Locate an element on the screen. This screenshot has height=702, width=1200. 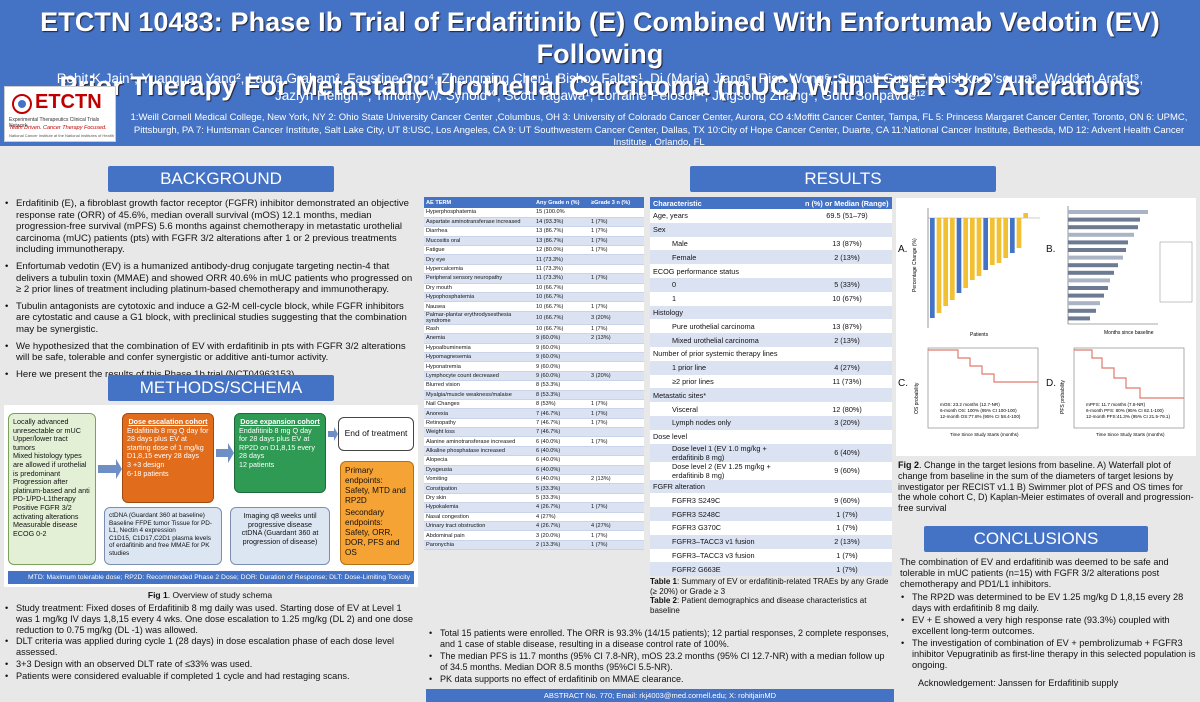
fig1-label: Fig 1 is located at coordinates (157, 595).